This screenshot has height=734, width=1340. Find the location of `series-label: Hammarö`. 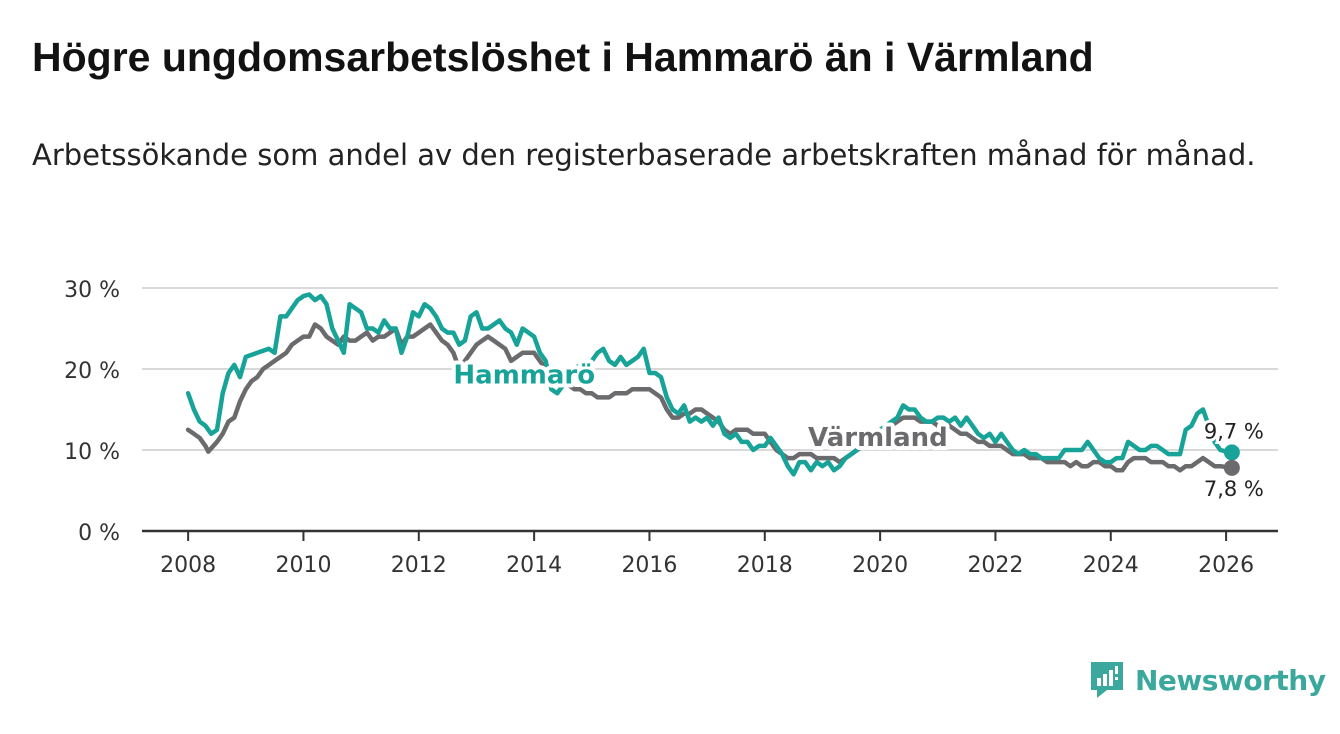

series-label: Hammarö is located at coordinates (524, 376).